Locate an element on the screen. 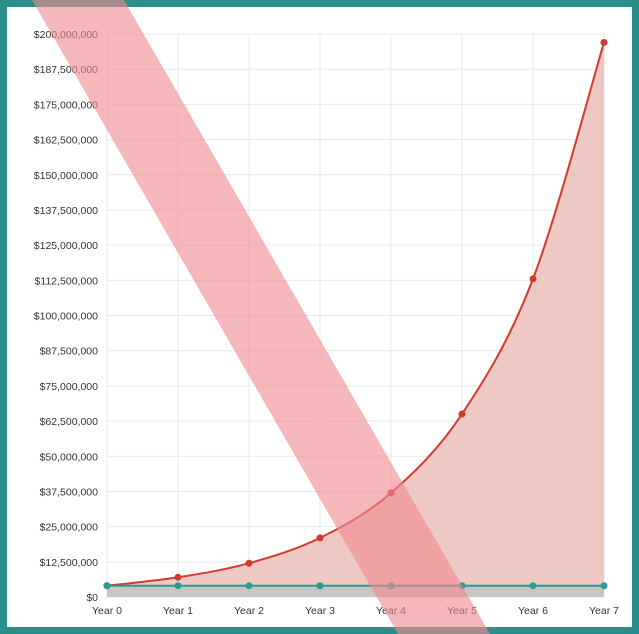  y-tick-label: $12,500,000 is located at coordinates (69, 563).